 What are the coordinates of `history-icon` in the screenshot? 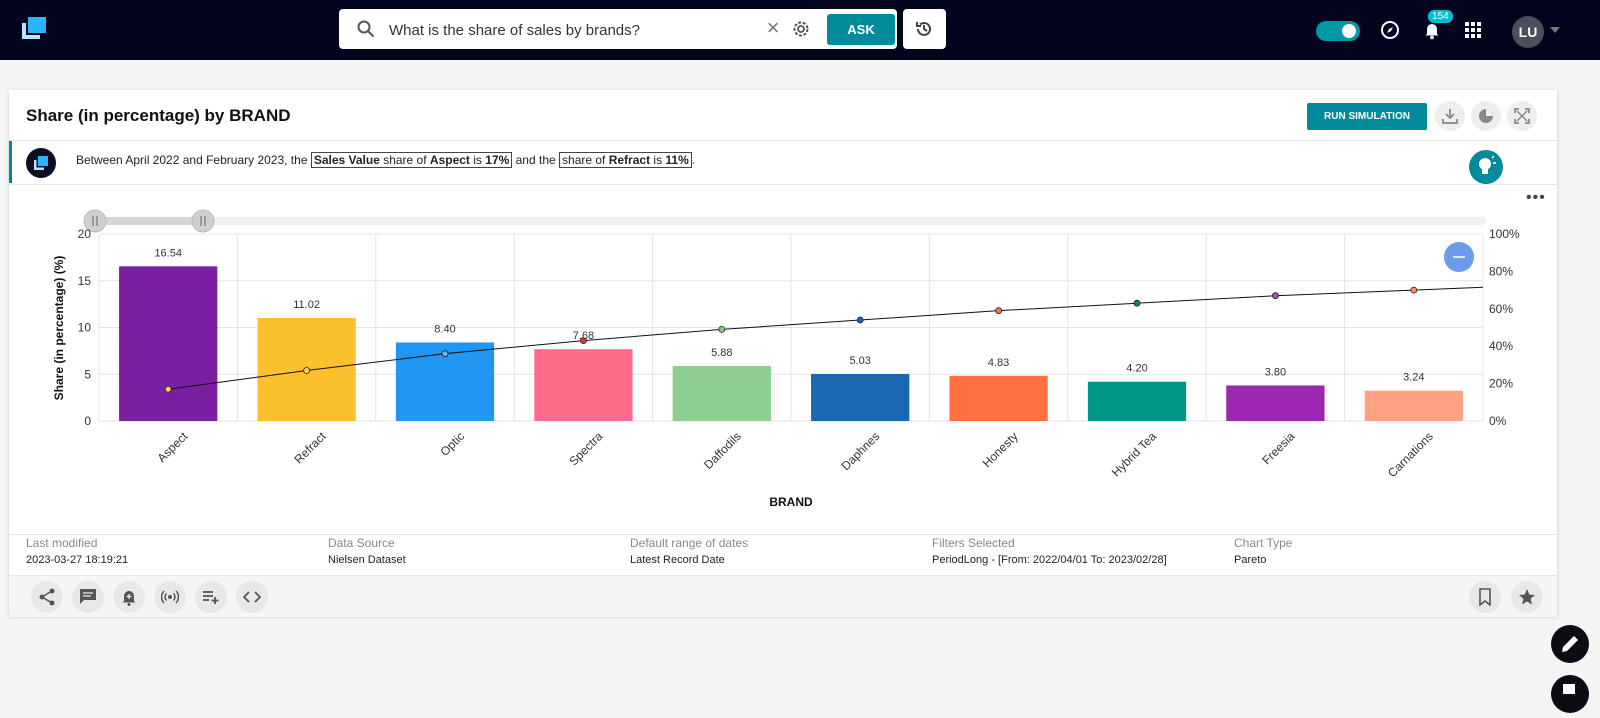 It's located at (923, 28).